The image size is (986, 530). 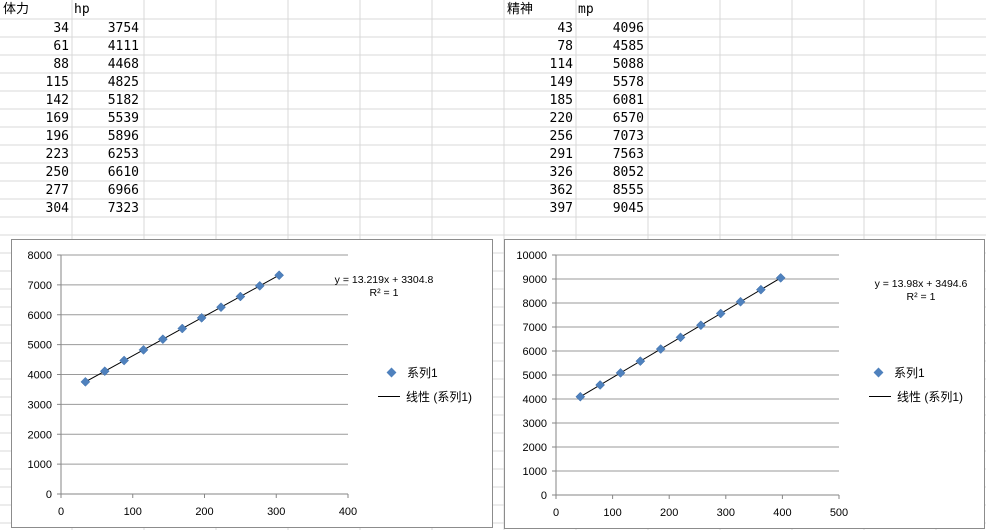 I want to click on right-table-cell: 397, so click(x=561, y=208).